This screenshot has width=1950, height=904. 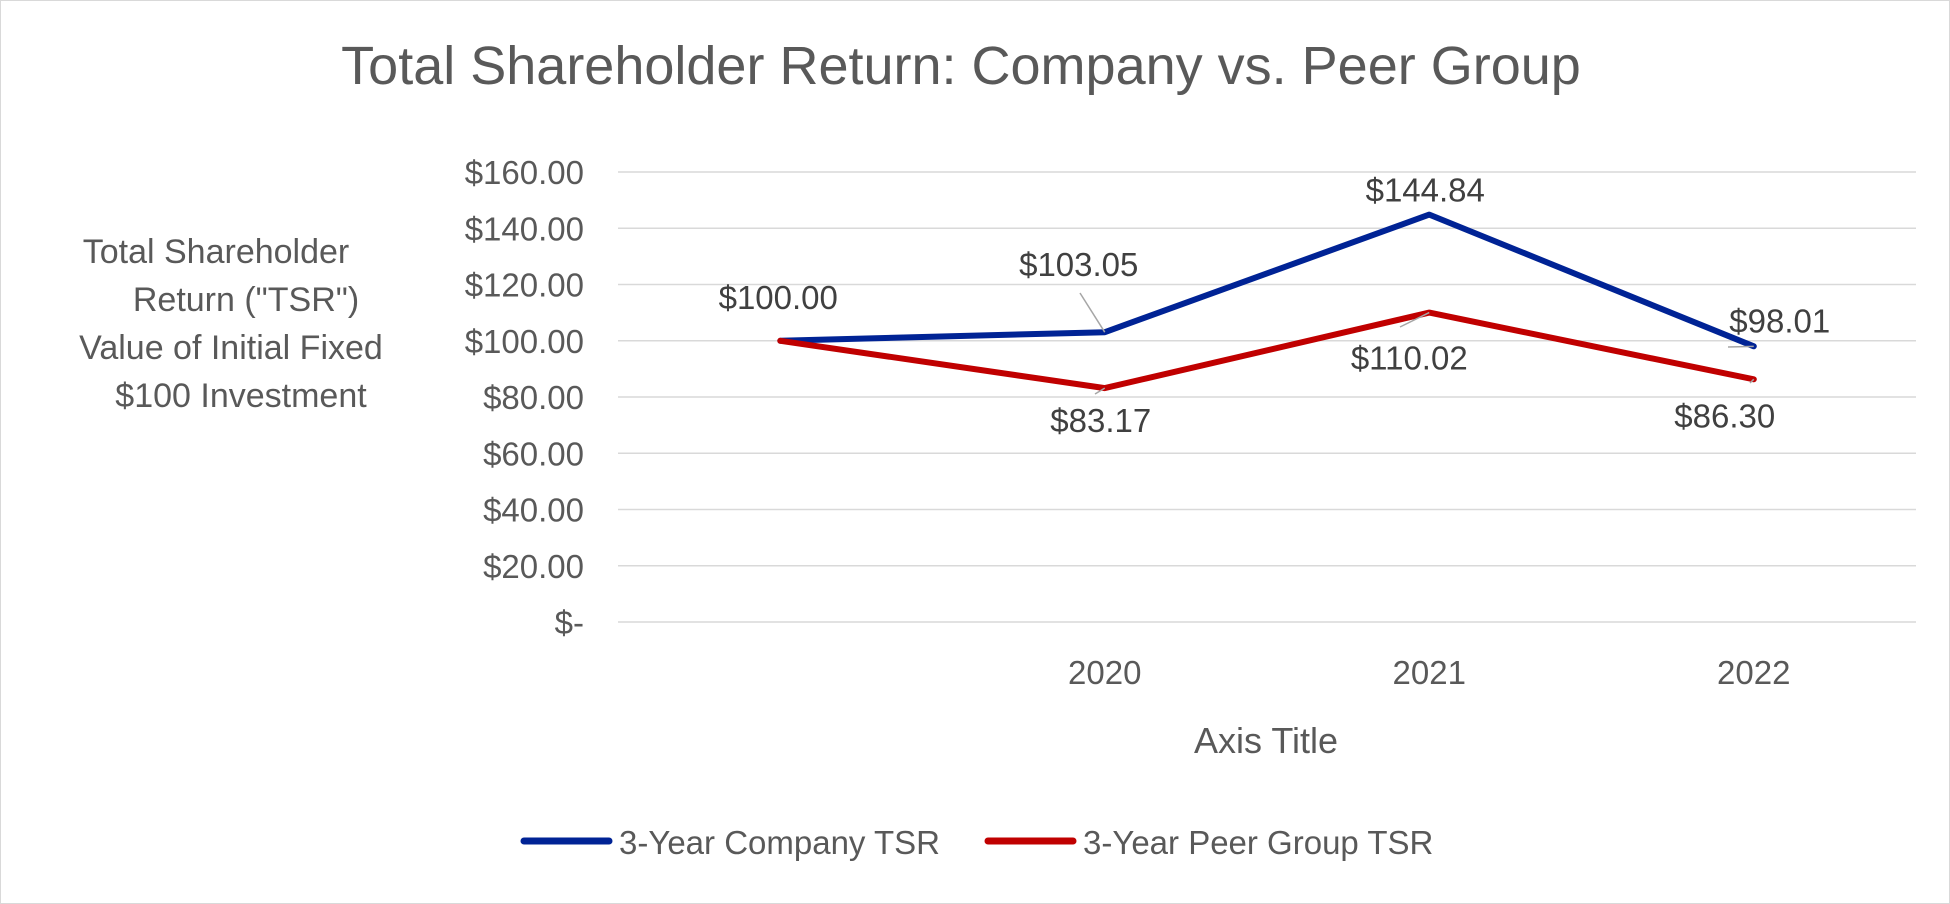 What do you see at coordinates (1267, 350) in the screenshot?
I see `series-line-peer-group` at bounding box center [1267, 350].